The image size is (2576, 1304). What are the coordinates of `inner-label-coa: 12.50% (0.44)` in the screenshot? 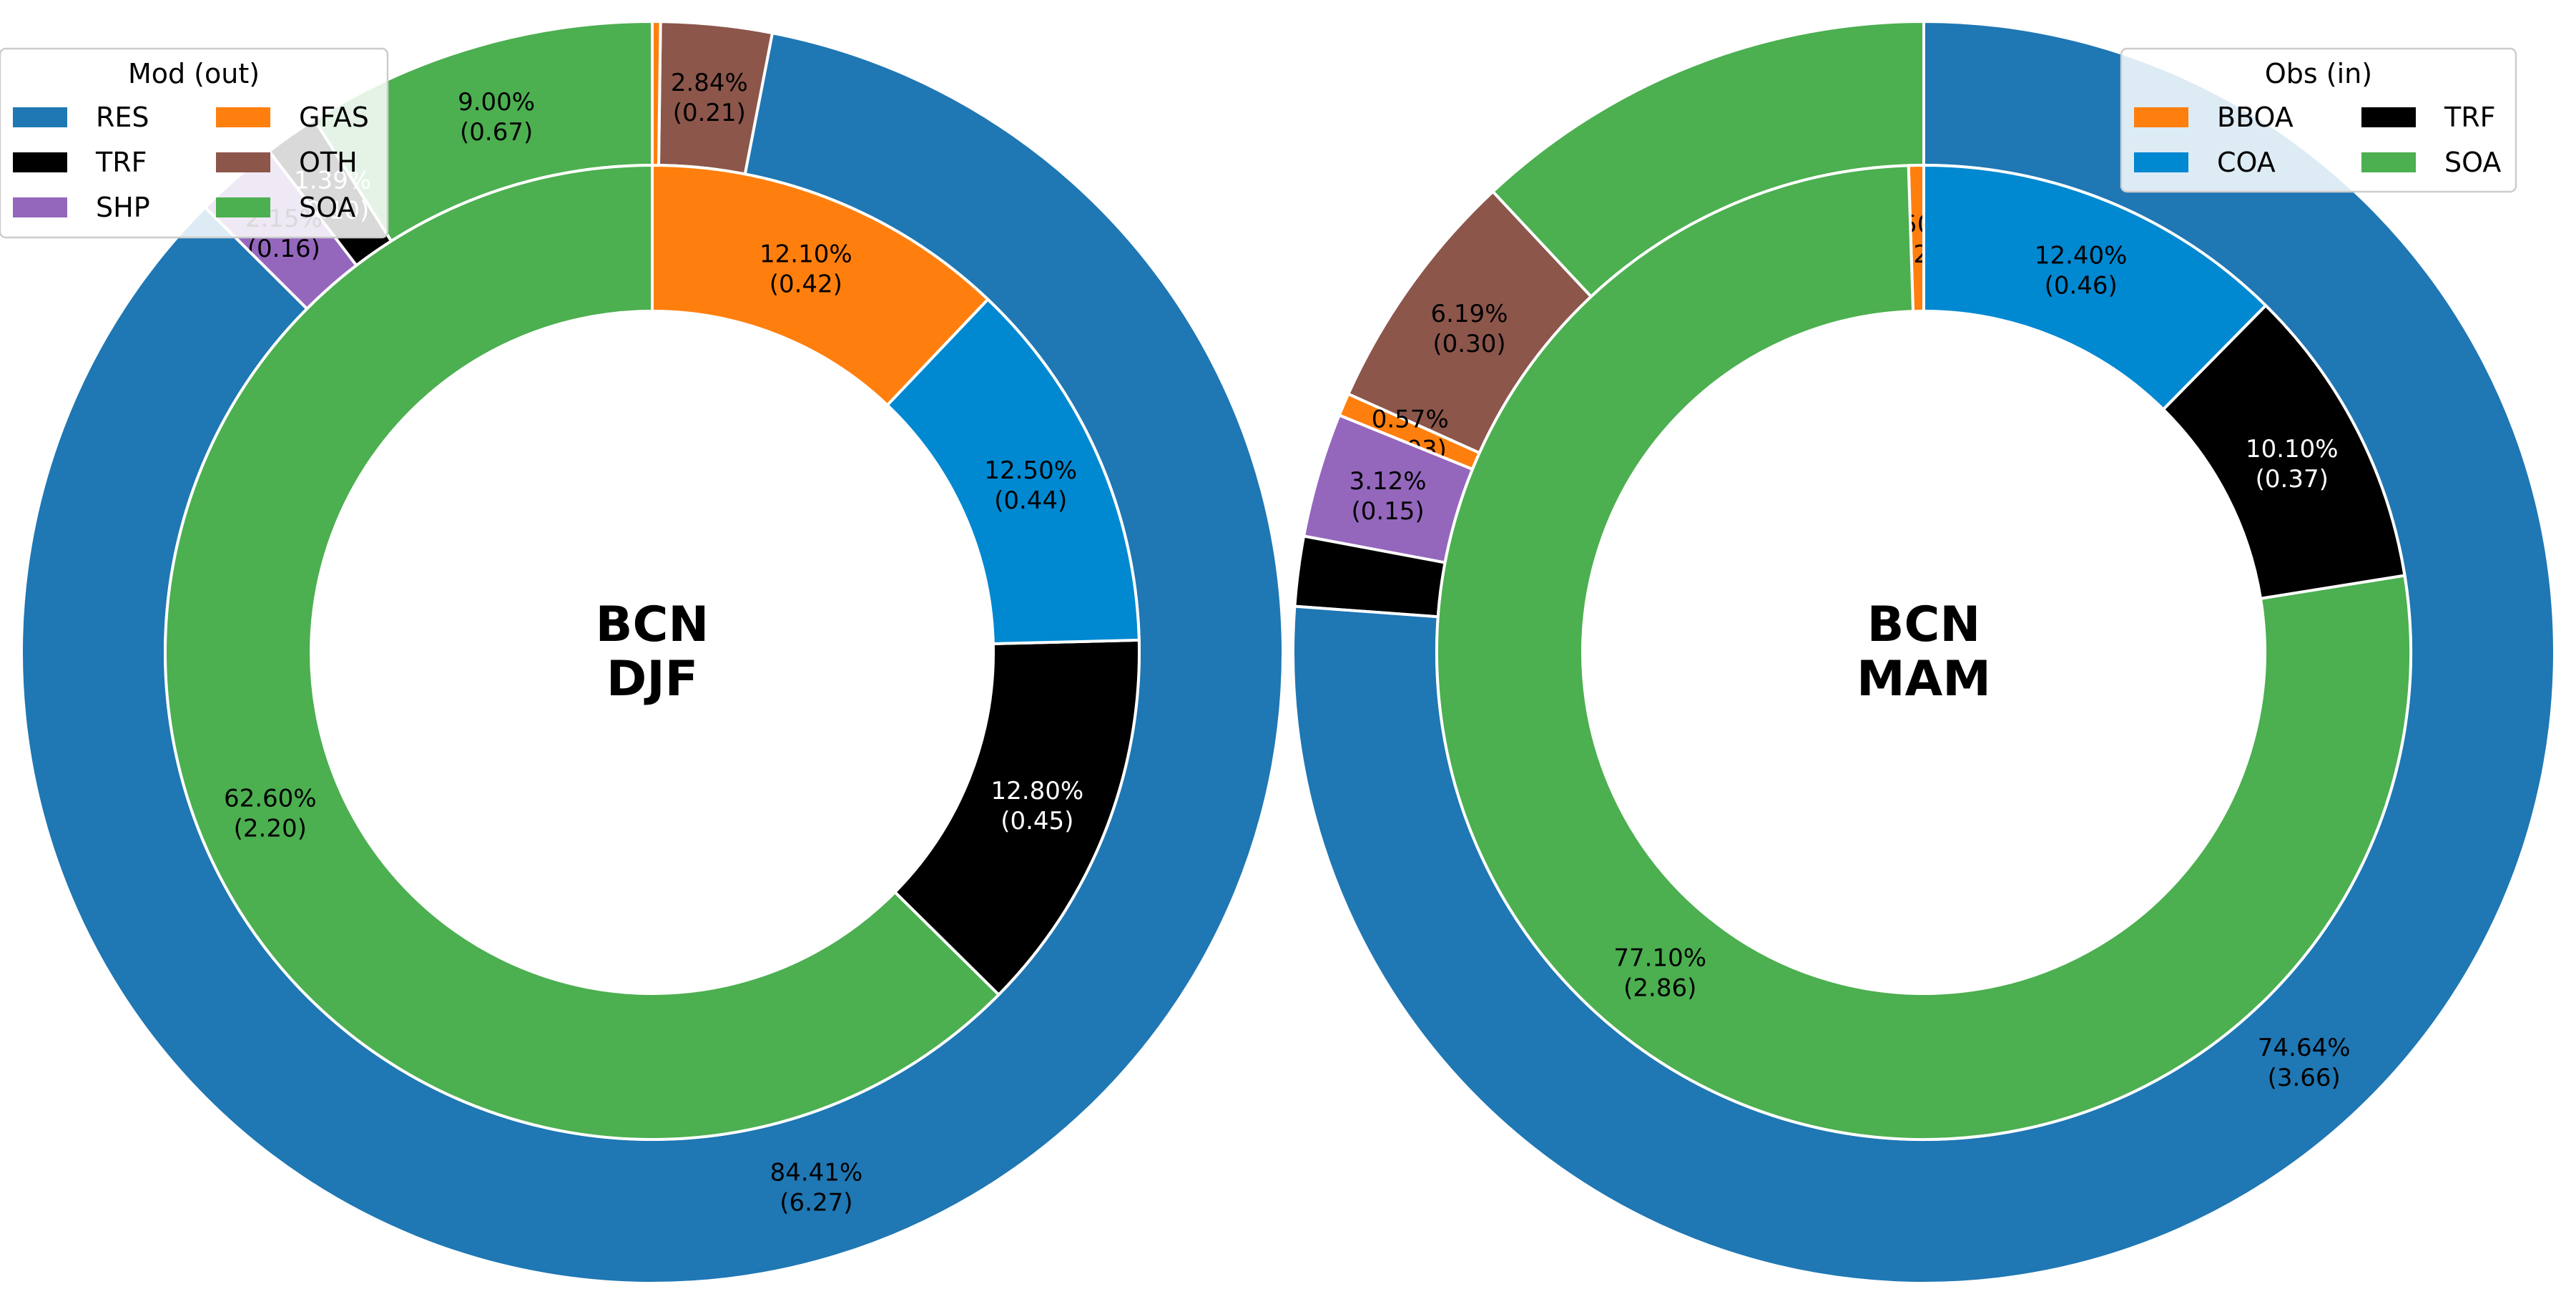 It's located at (1031, 485).